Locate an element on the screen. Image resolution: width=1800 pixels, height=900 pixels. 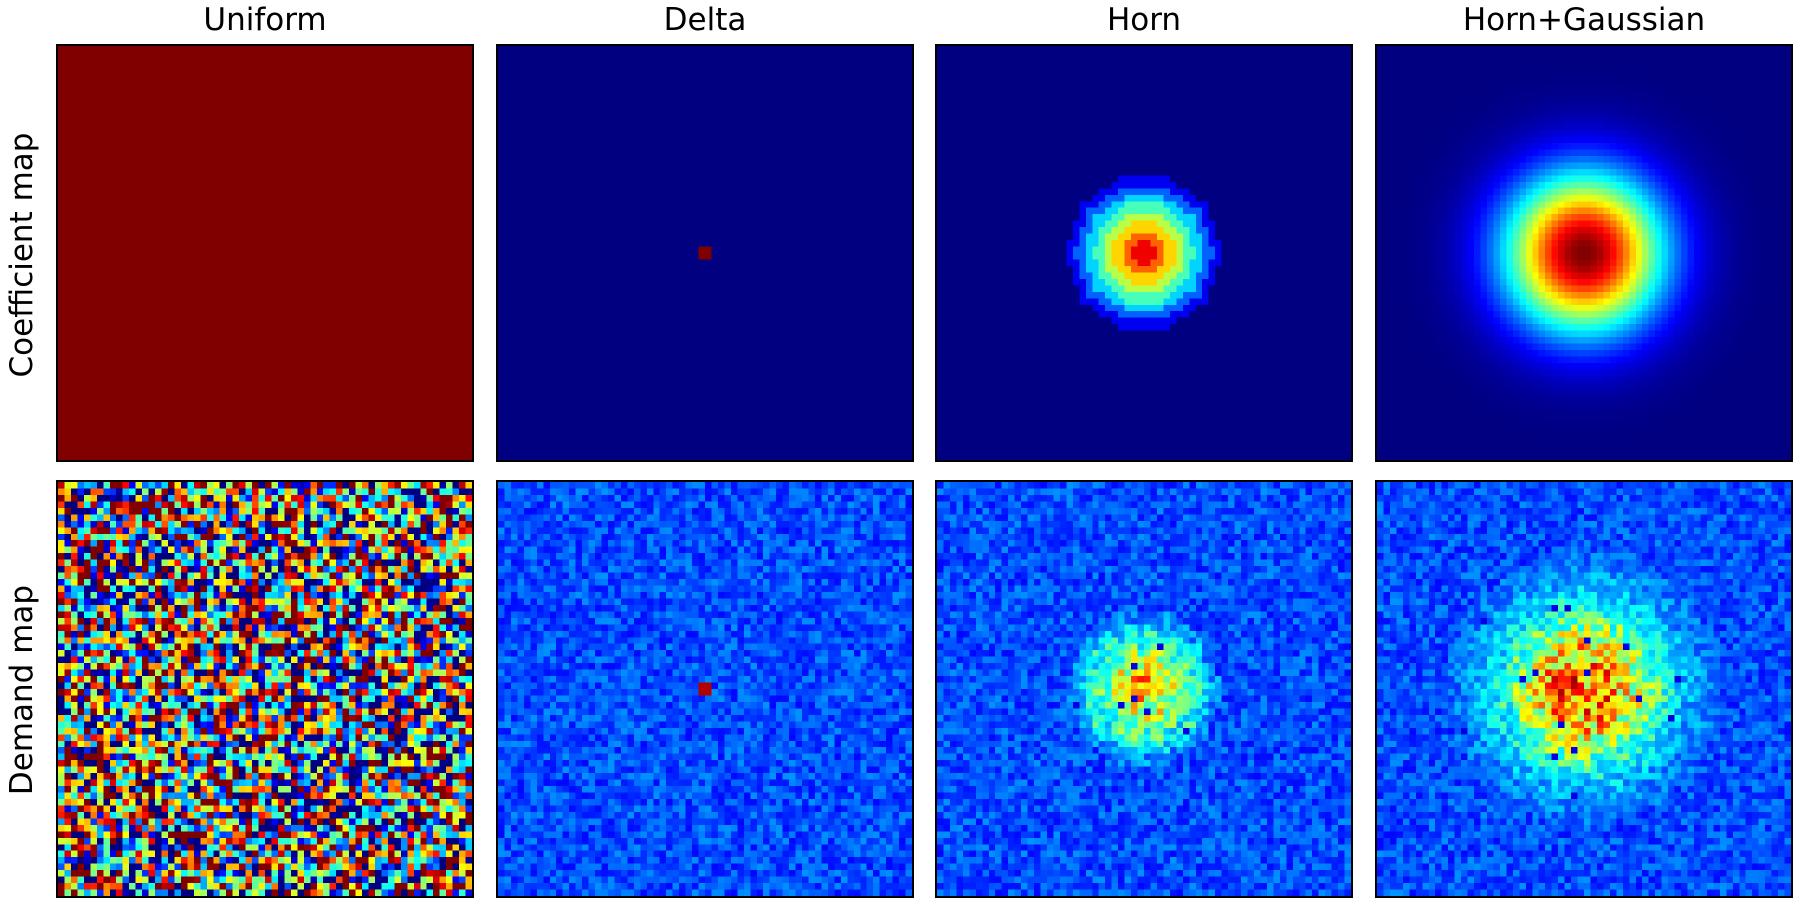
heatmap-demand-horn is located at coordinates (1144, 689).